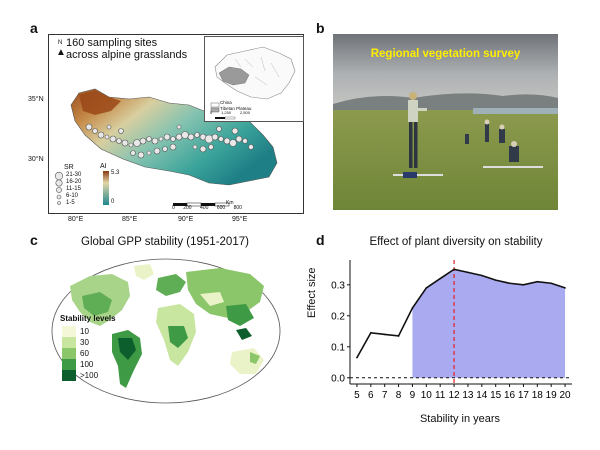 The image size is (600, 450). I want to click on panel-c-letter: c, so click(34, 240).